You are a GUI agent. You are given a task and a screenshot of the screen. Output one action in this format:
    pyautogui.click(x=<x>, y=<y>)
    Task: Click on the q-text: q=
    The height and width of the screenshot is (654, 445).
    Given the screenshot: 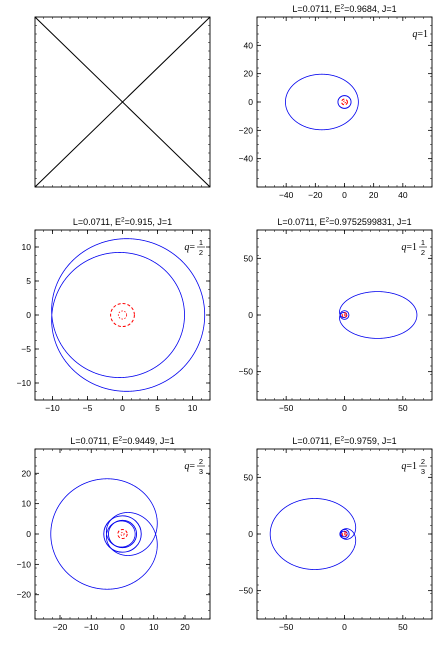 What is the action you would take?
    pyautogui.click(x=189, y=466)
    